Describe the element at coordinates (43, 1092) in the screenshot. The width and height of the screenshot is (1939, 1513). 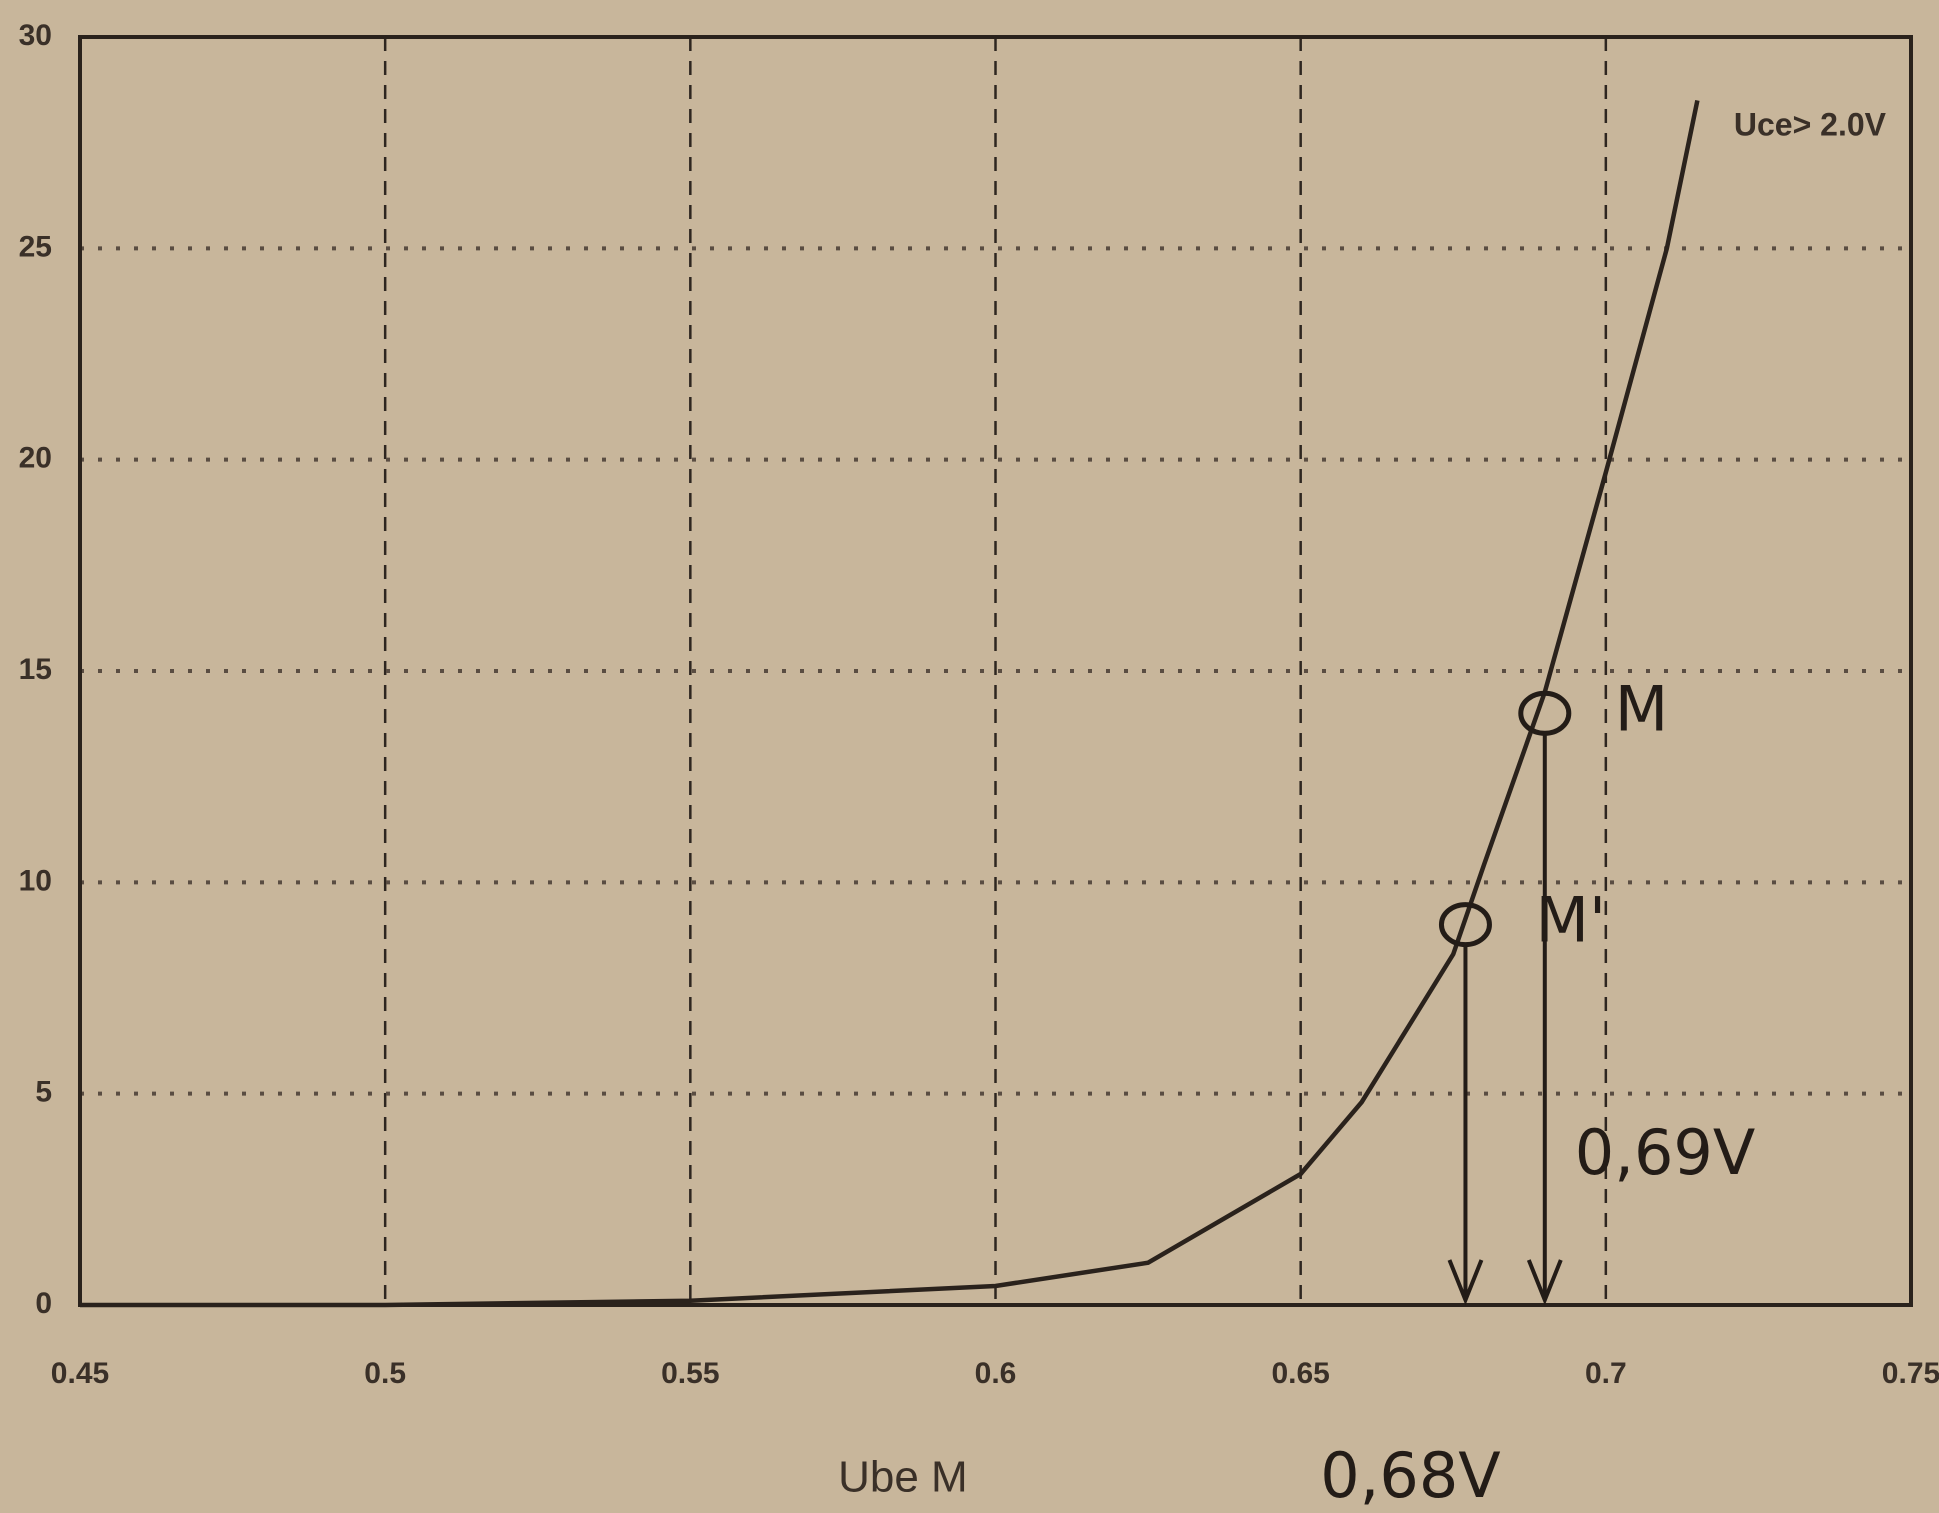
I see `y-tick-label: 5` at that location.